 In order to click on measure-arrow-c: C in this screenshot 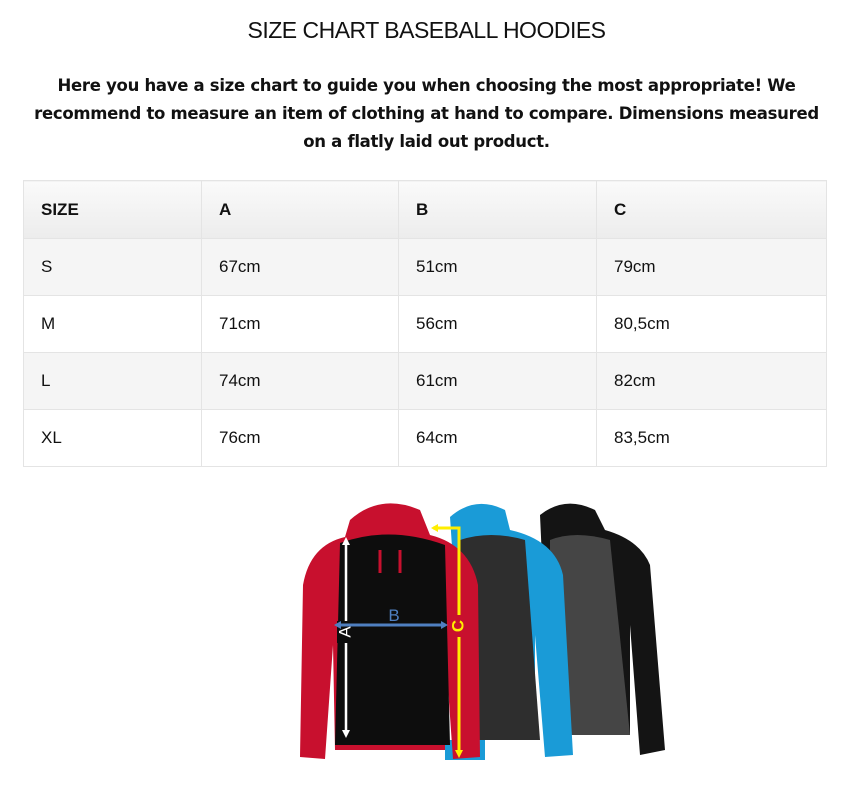, I will do `click(450, 641)`.